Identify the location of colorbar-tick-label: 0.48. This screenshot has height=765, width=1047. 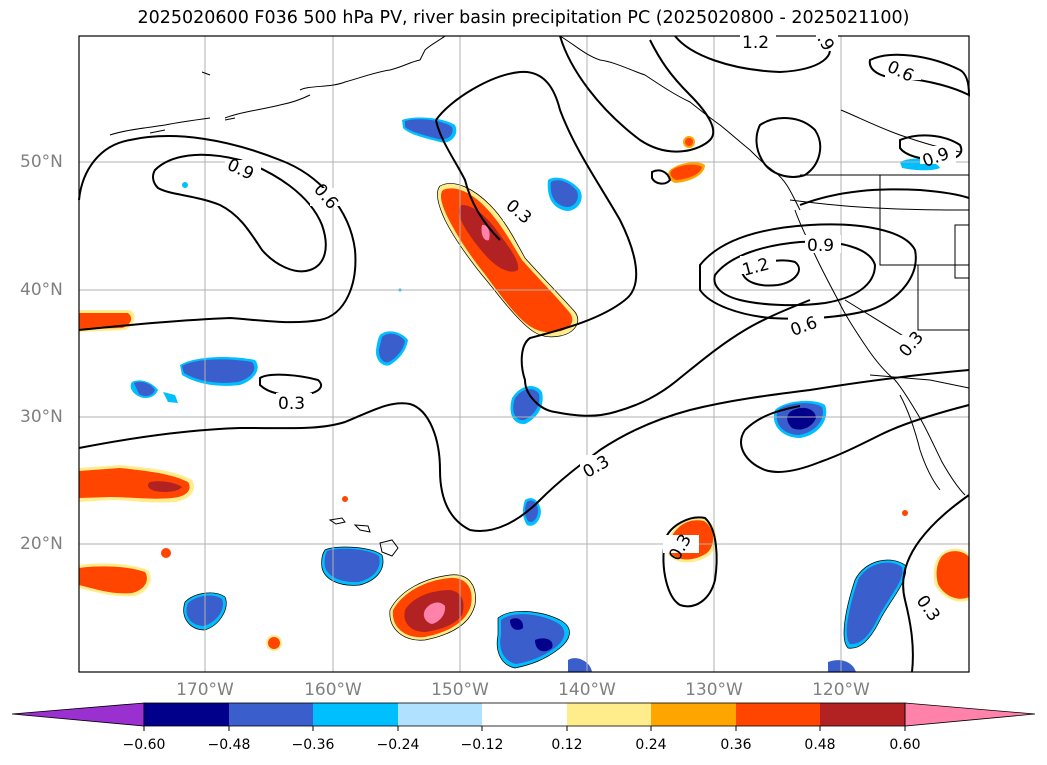
(820, 745).